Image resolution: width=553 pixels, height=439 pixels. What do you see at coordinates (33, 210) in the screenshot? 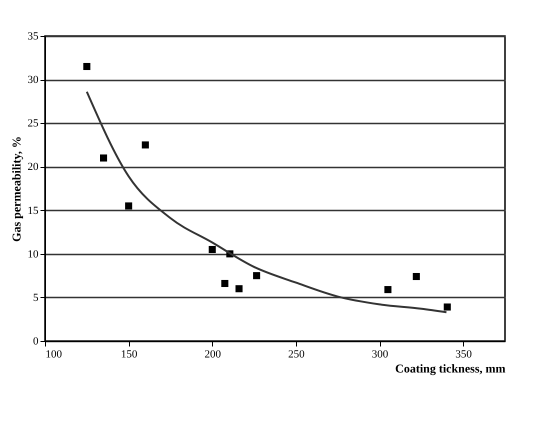
I see `y-tick-label: 15` at bounding box center [33, 210].